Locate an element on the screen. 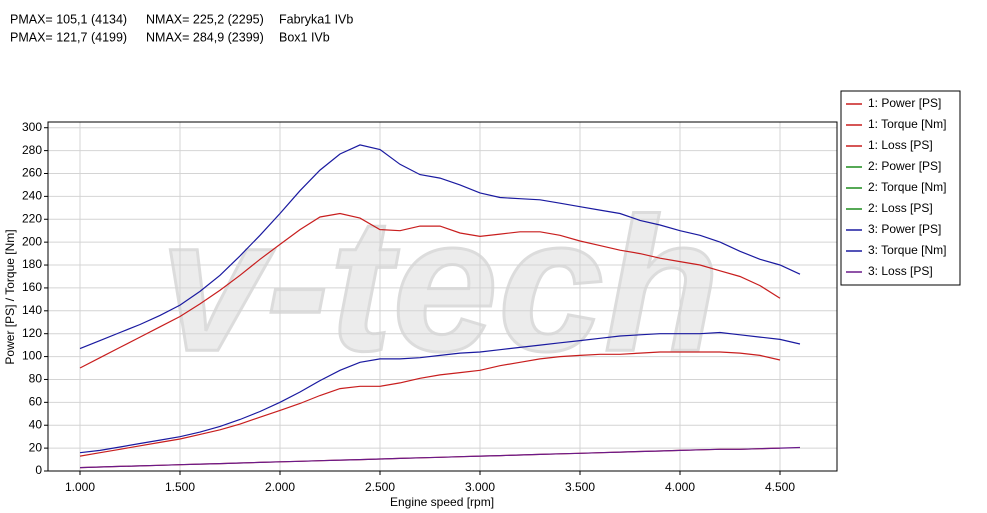 This screenshot has height=513, width=987. legend-label: 3: Power [PS] is located at coordinates (904, 229).